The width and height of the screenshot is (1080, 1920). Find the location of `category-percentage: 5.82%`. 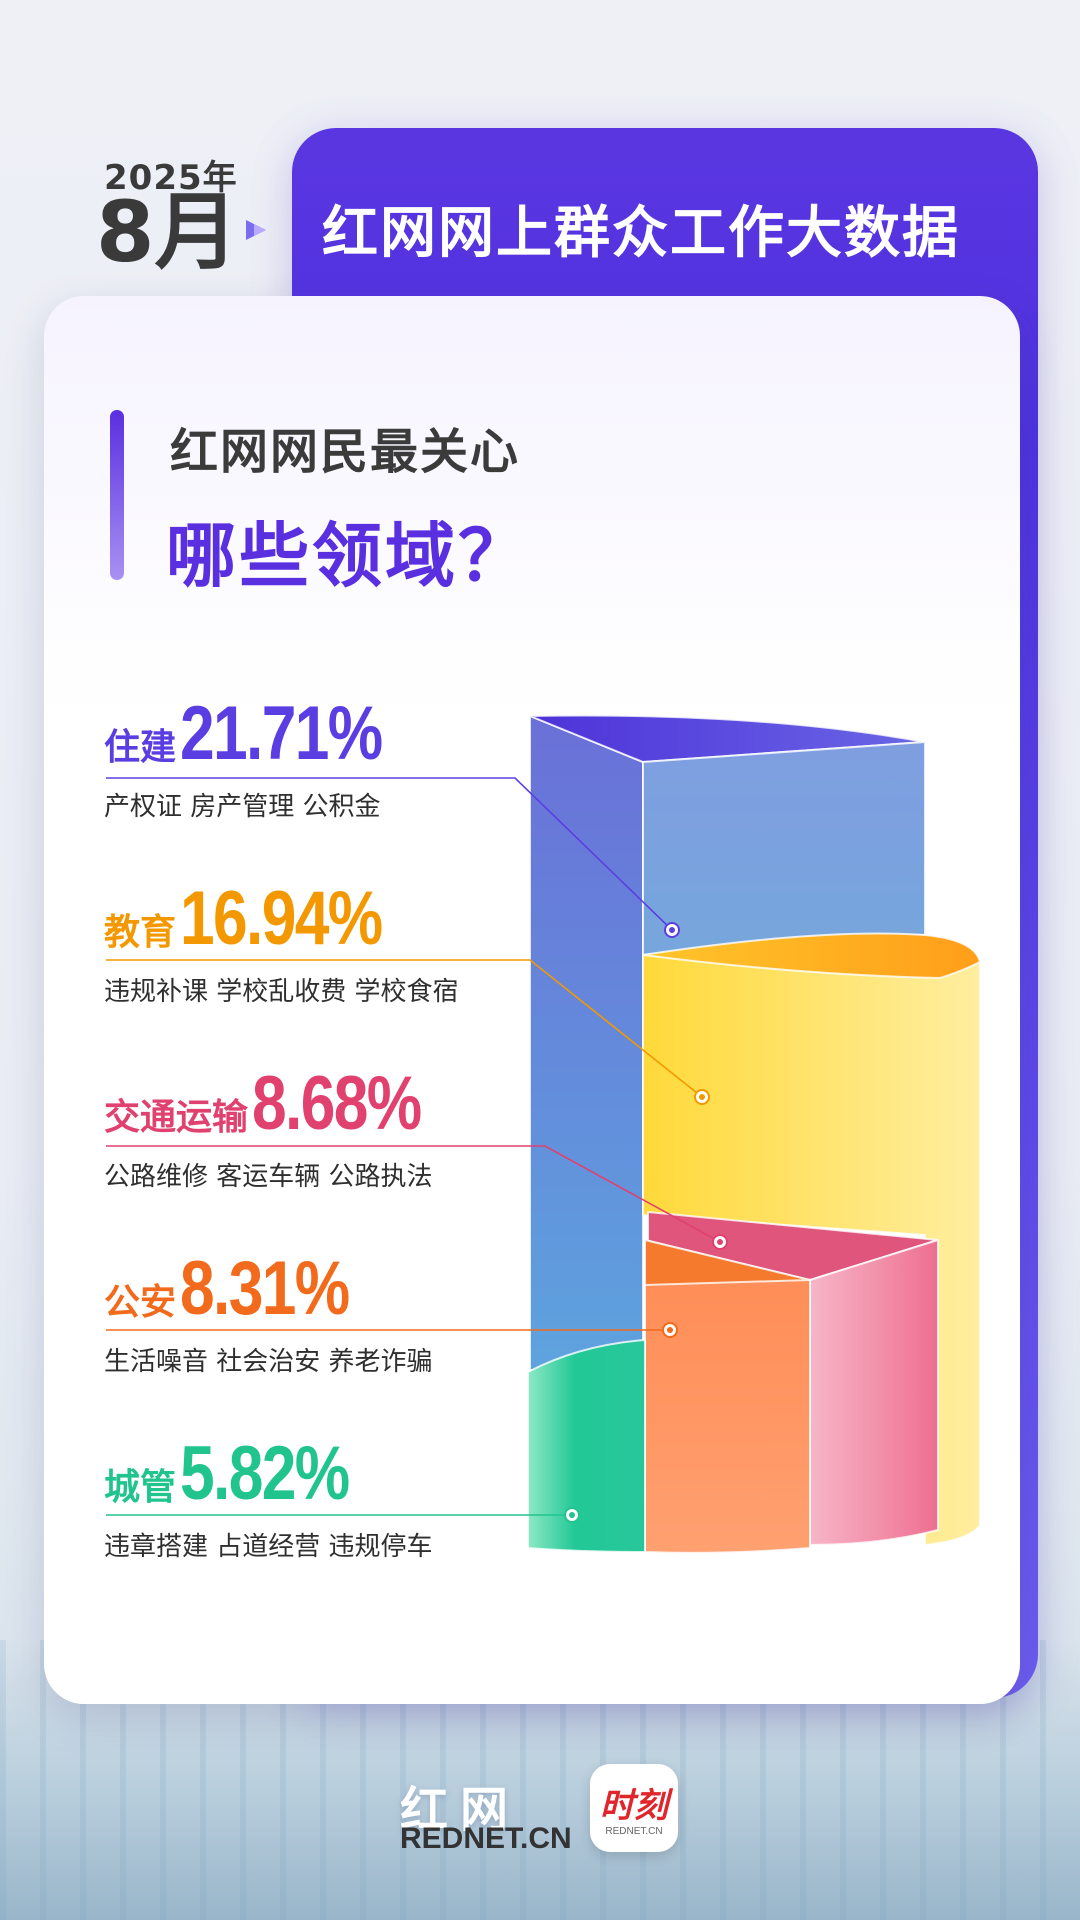

category-percentage: 5.82% is located at coordinates (265, 1473).